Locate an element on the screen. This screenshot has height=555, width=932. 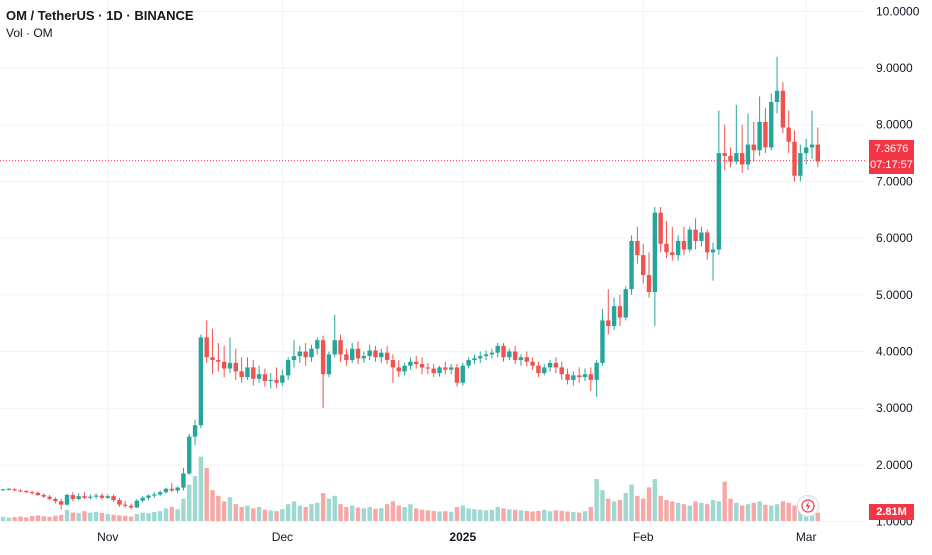
time-tick-label: Mar is located at coordinates (806, 537).